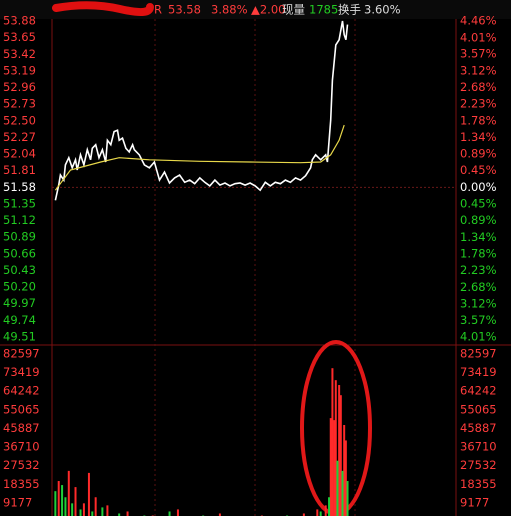 This screenshot has width=511, height=516. I want to click on y2-tick-label: 45887, so click(478, 428).